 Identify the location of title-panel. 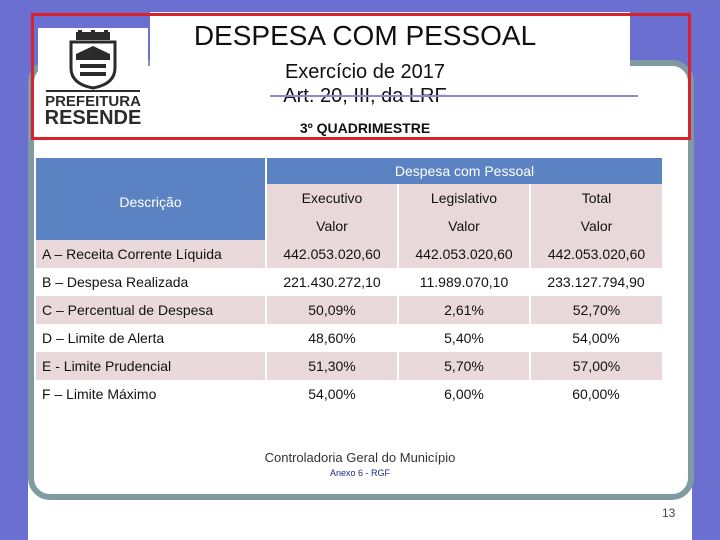
(390, 61).